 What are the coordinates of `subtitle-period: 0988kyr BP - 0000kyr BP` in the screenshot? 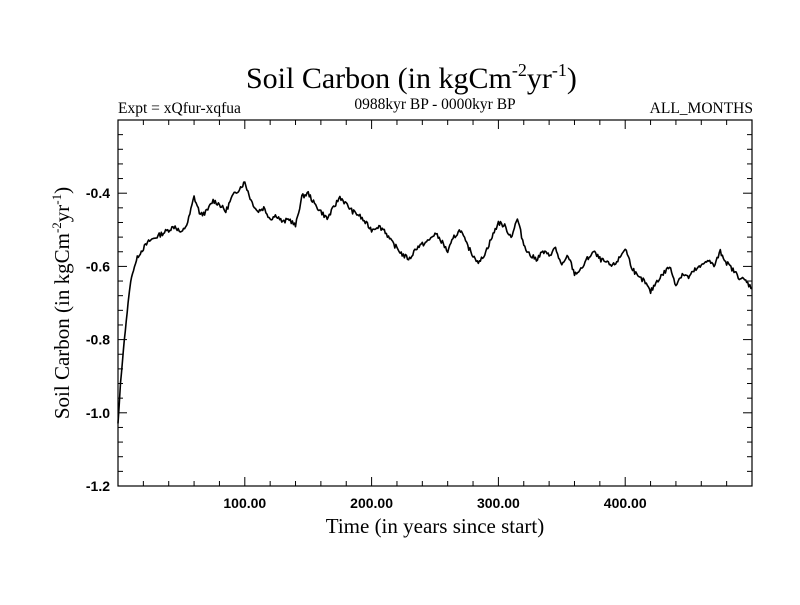 It's located at (434, 104).